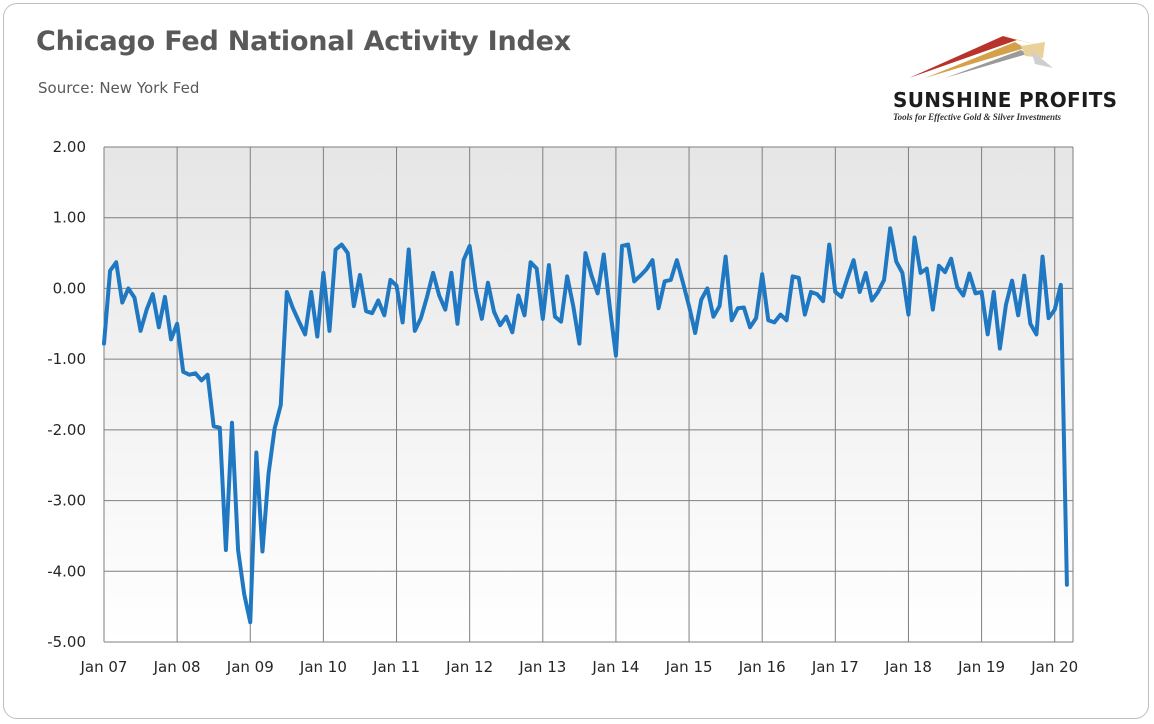  What do you see at coordinates (66, 359) in the screenshot?
I see `y-tick-label: -1.00` at bounding box center [66, 359].